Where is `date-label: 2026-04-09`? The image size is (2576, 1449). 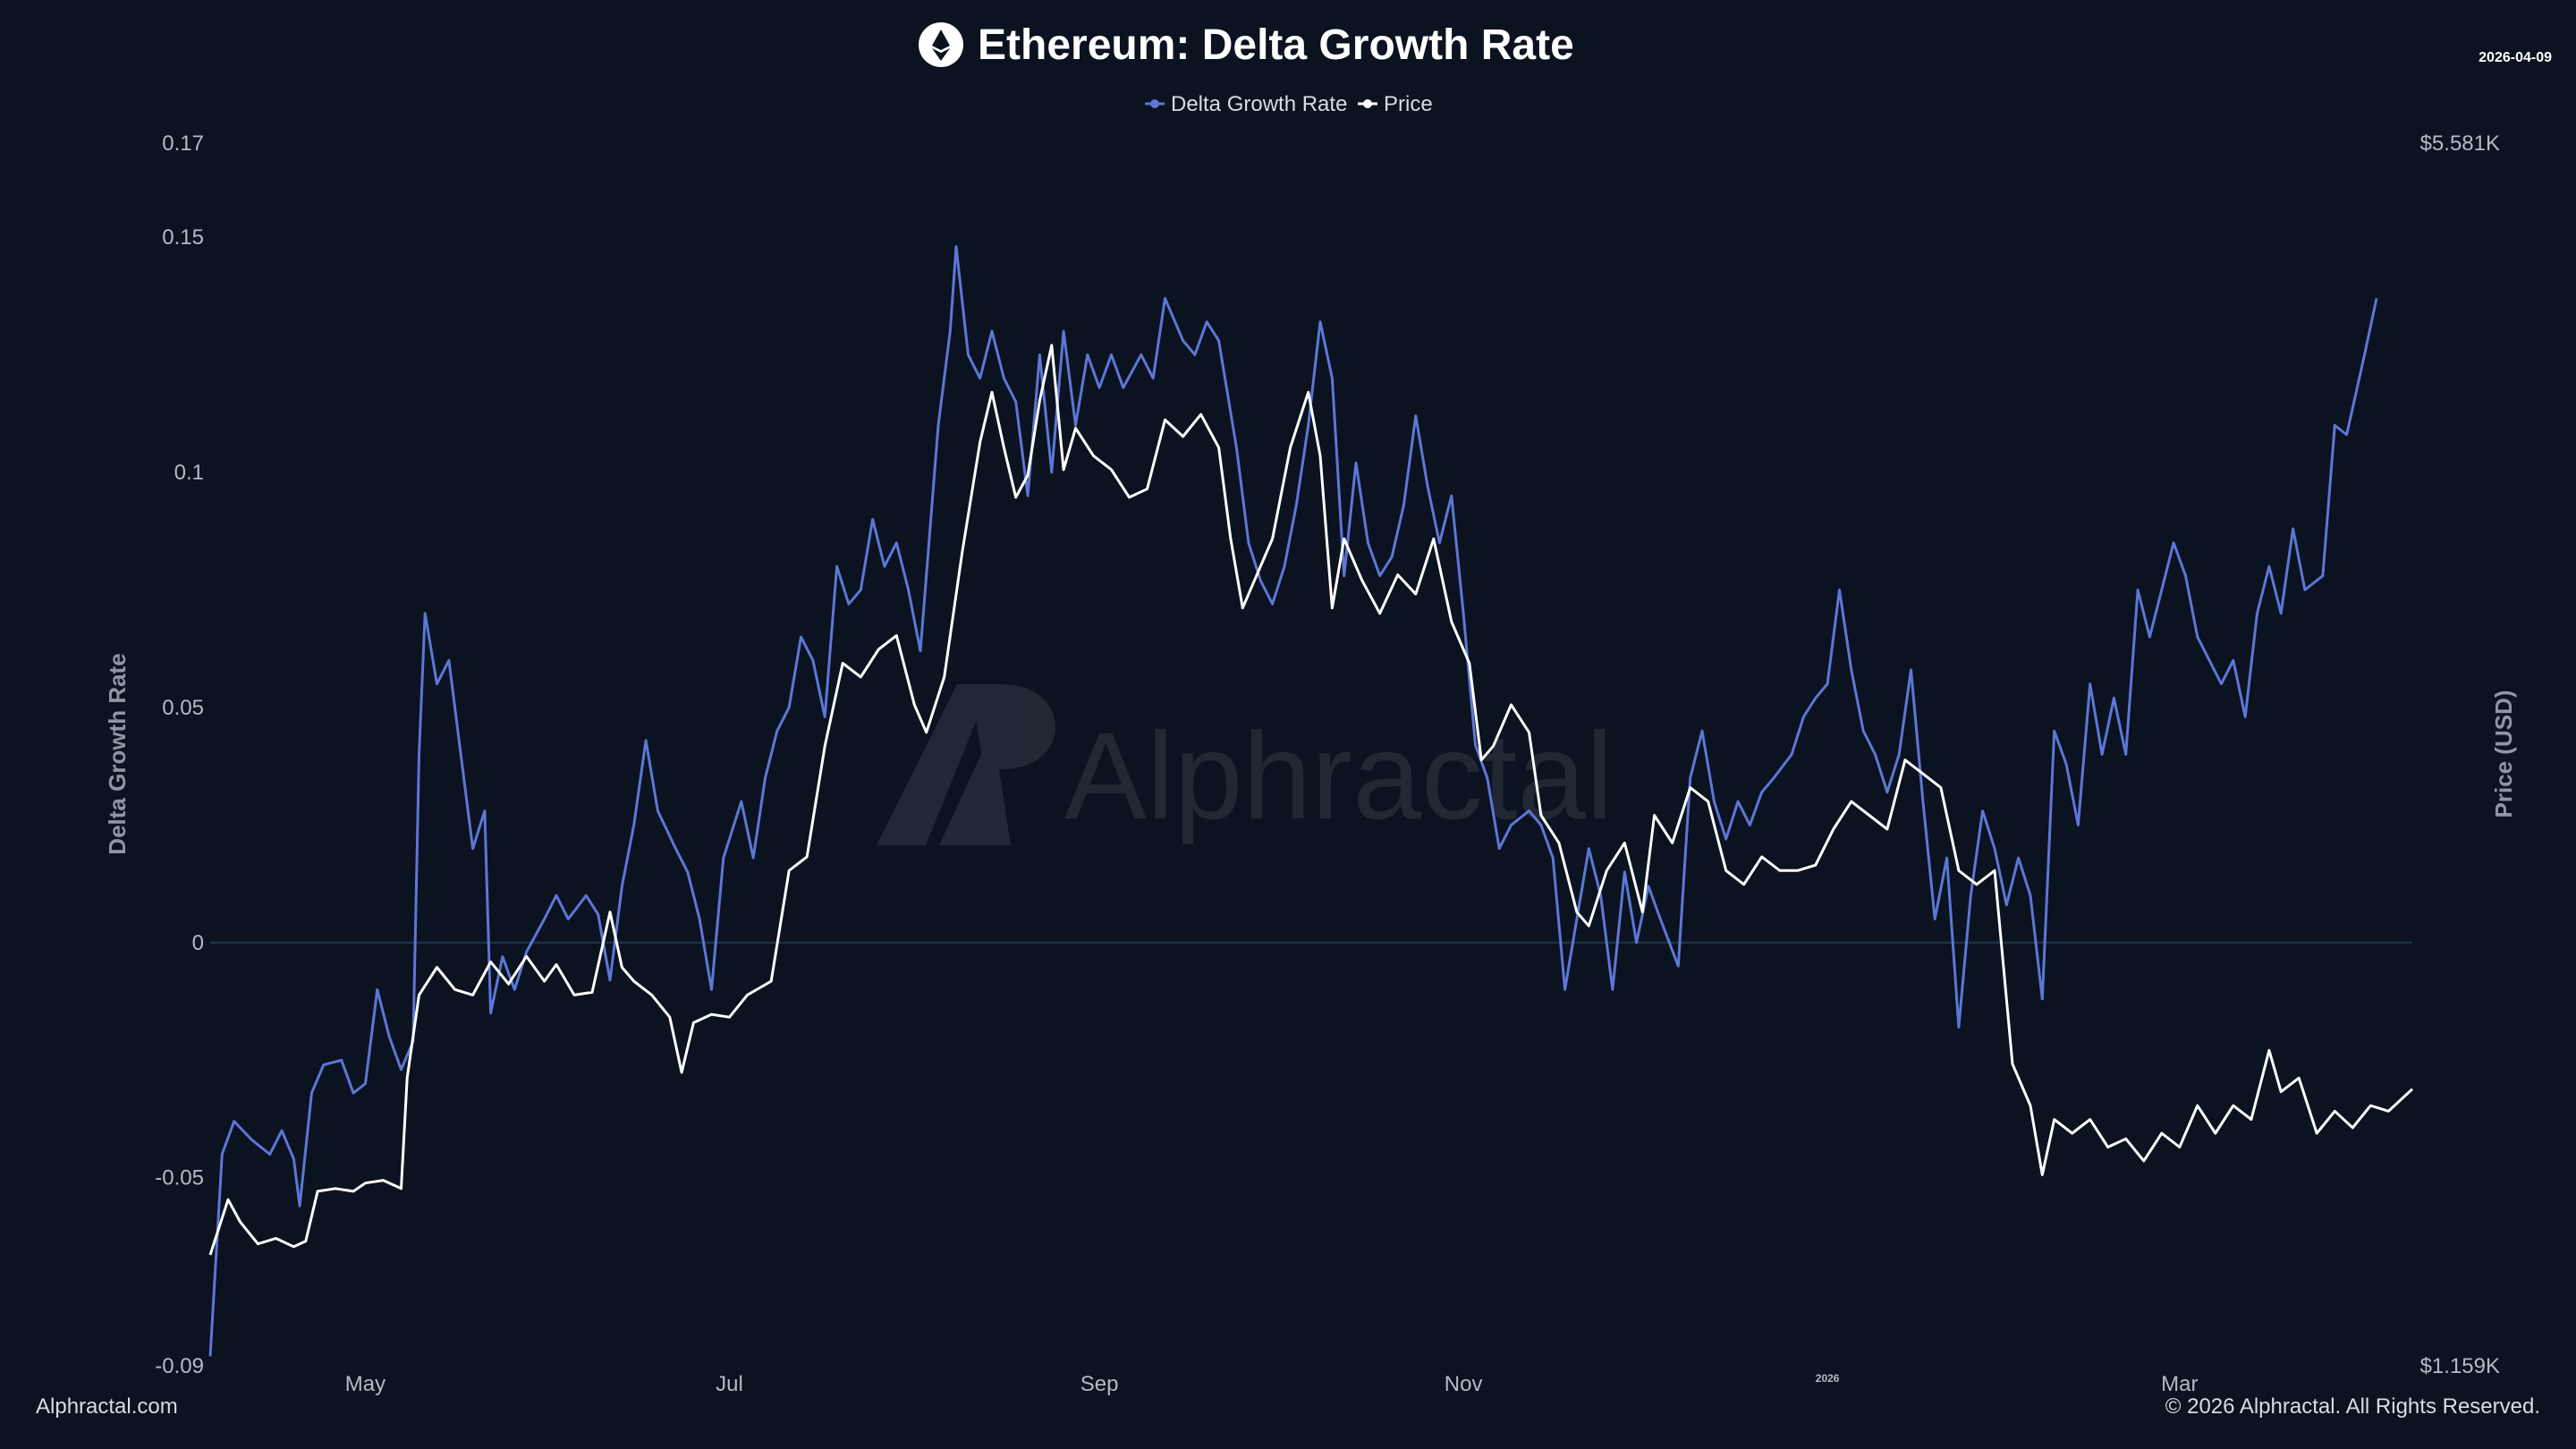 date-label: 2026-04-09 is located at coordinates (2515, 57).